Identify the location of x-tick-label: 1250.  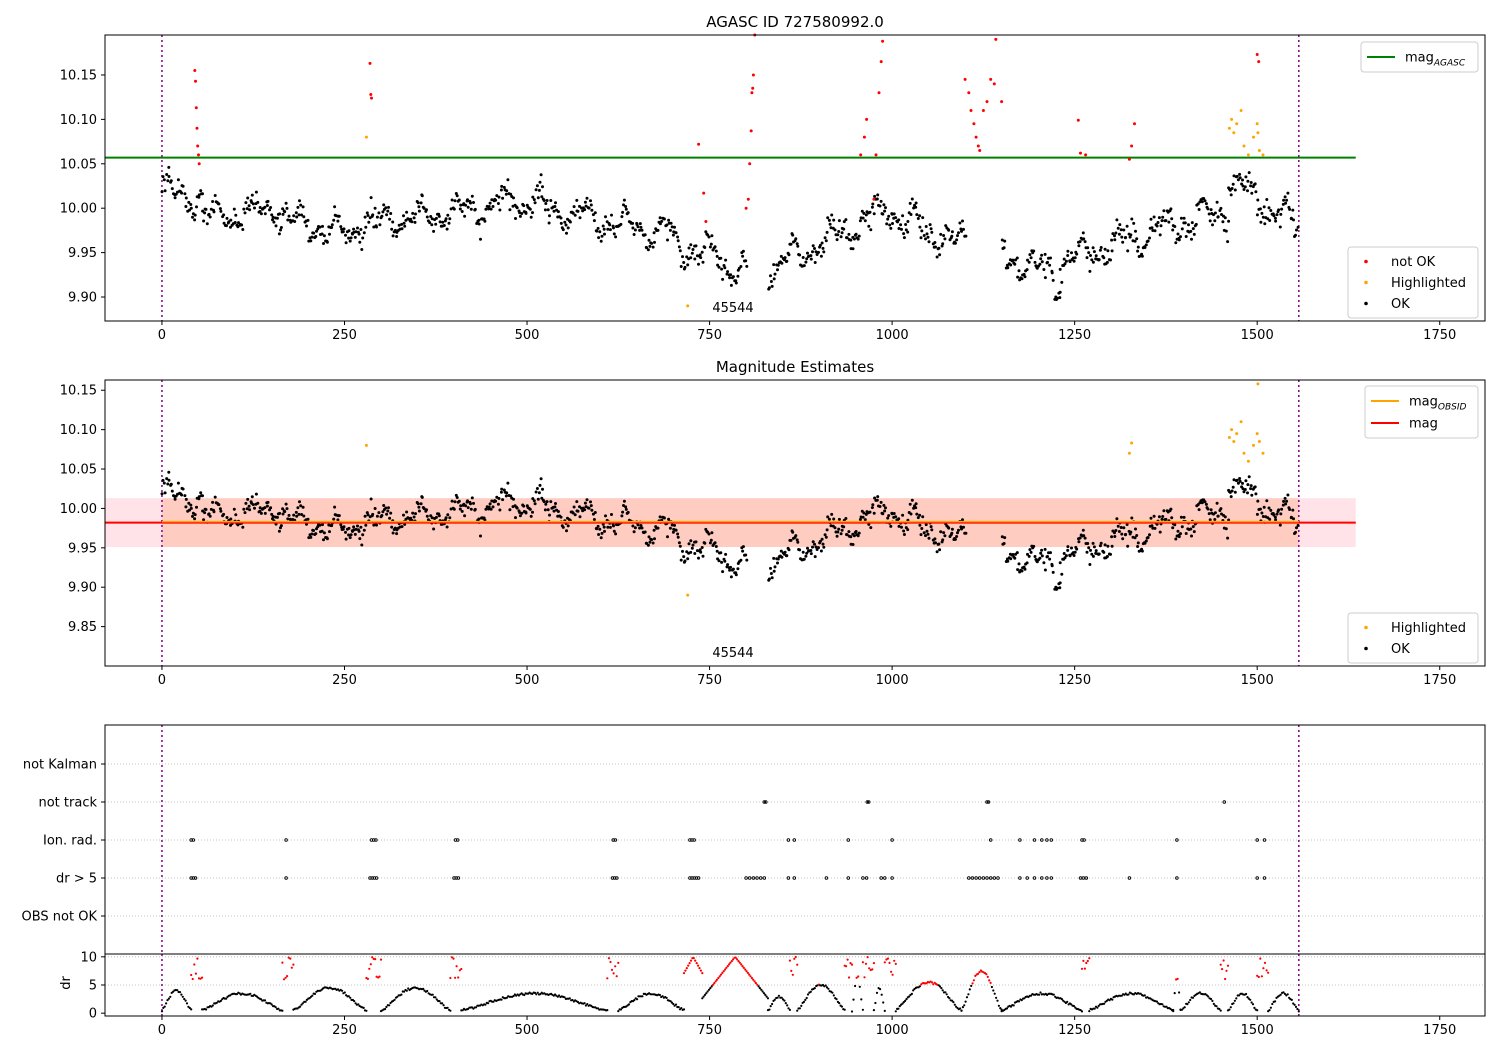
(1074, 335).